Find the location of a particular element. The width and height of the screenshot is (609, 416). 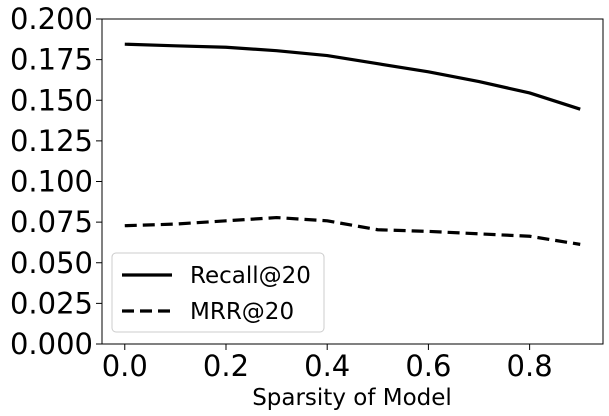

y-tick-label: 0.175 is located at coordinates (51, 60).